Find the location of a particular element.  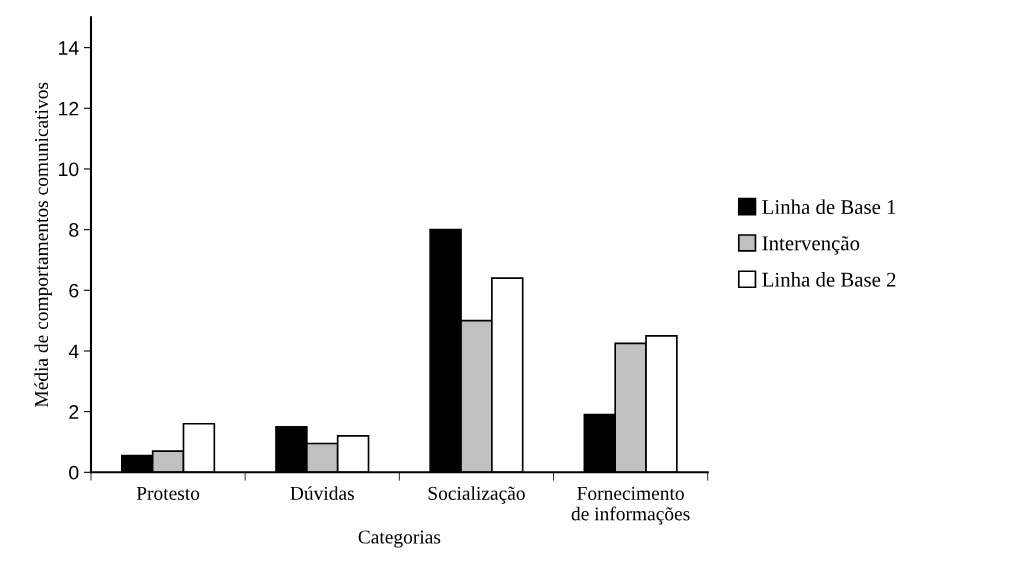

x-tick-label: Fornecimento de informações is located at coordinates (630, 505).